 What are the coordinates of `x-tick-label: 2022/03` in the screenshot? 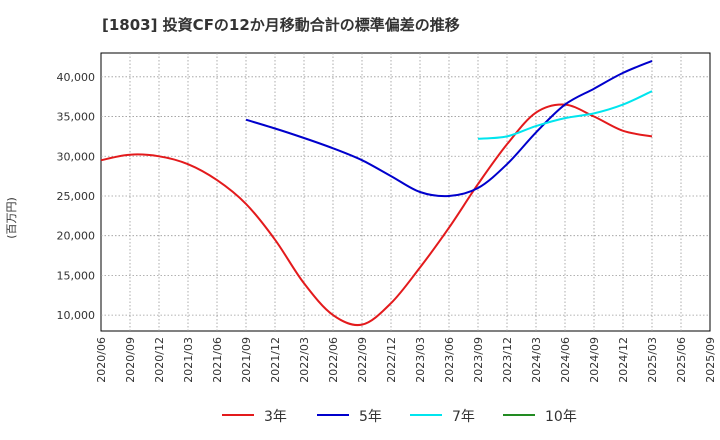 It's located at (304, 360).